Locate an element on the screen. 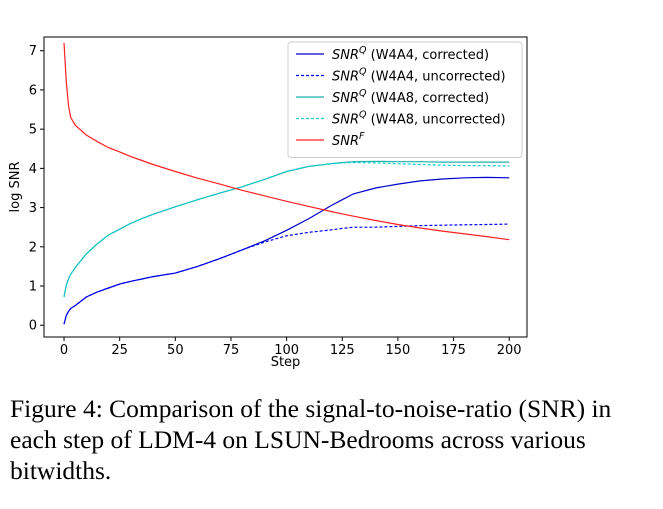  y-axis-label: log SNR is located at coordinates (15, 187).